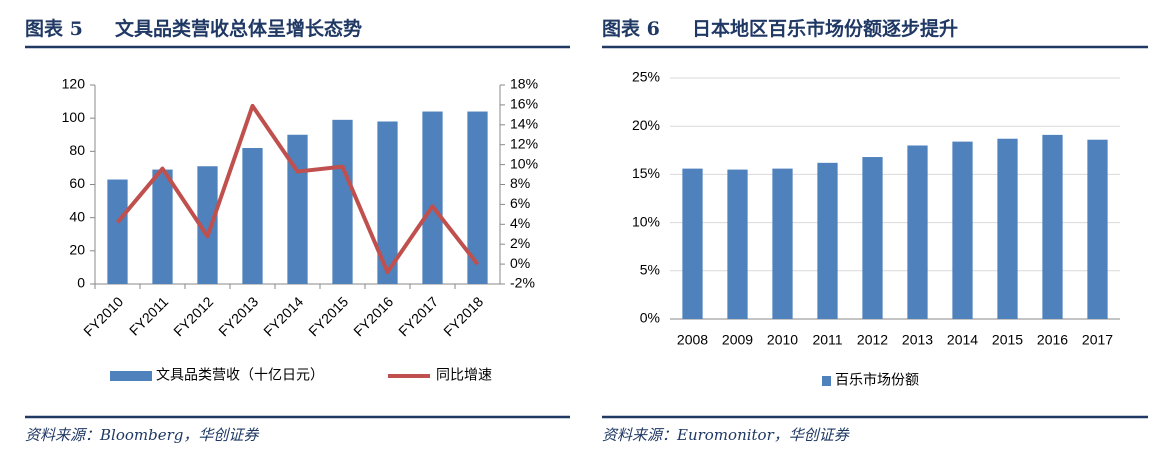 This screenshot has width=1174, height=453. I want to click on x-tick-label: 2014, so click(962, 340).